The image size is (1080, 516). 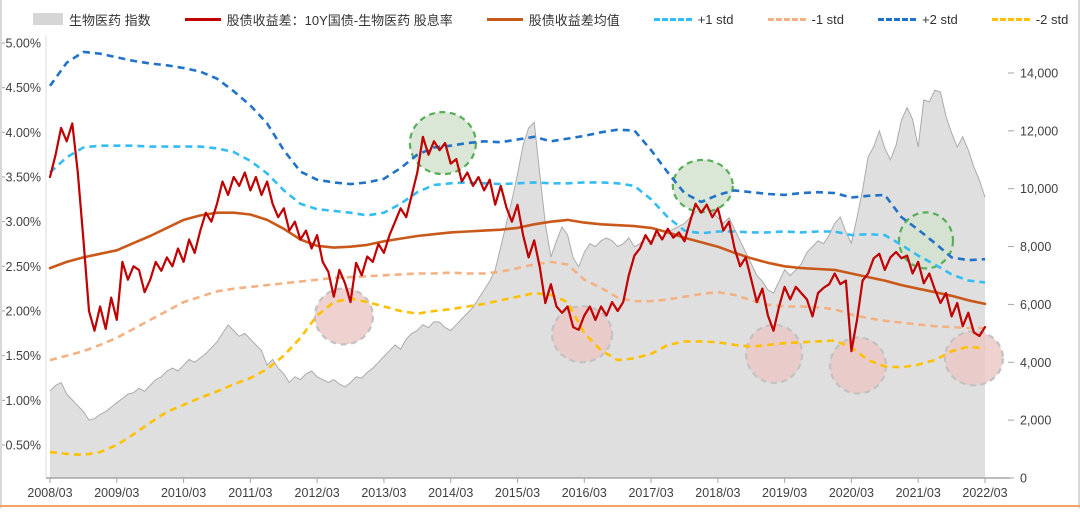 What do you see at coordinates (23, 44) in the screenshot?
I see `y-left-tick-label: 5.00%` at bounding box center [23, 44].